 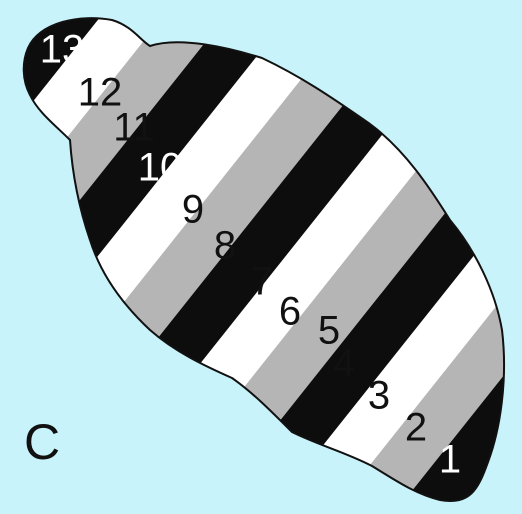 What do you see at coordinates (262, 282) in the screenshot?
I see `band-label: 7` at bounding box center [262, 282].